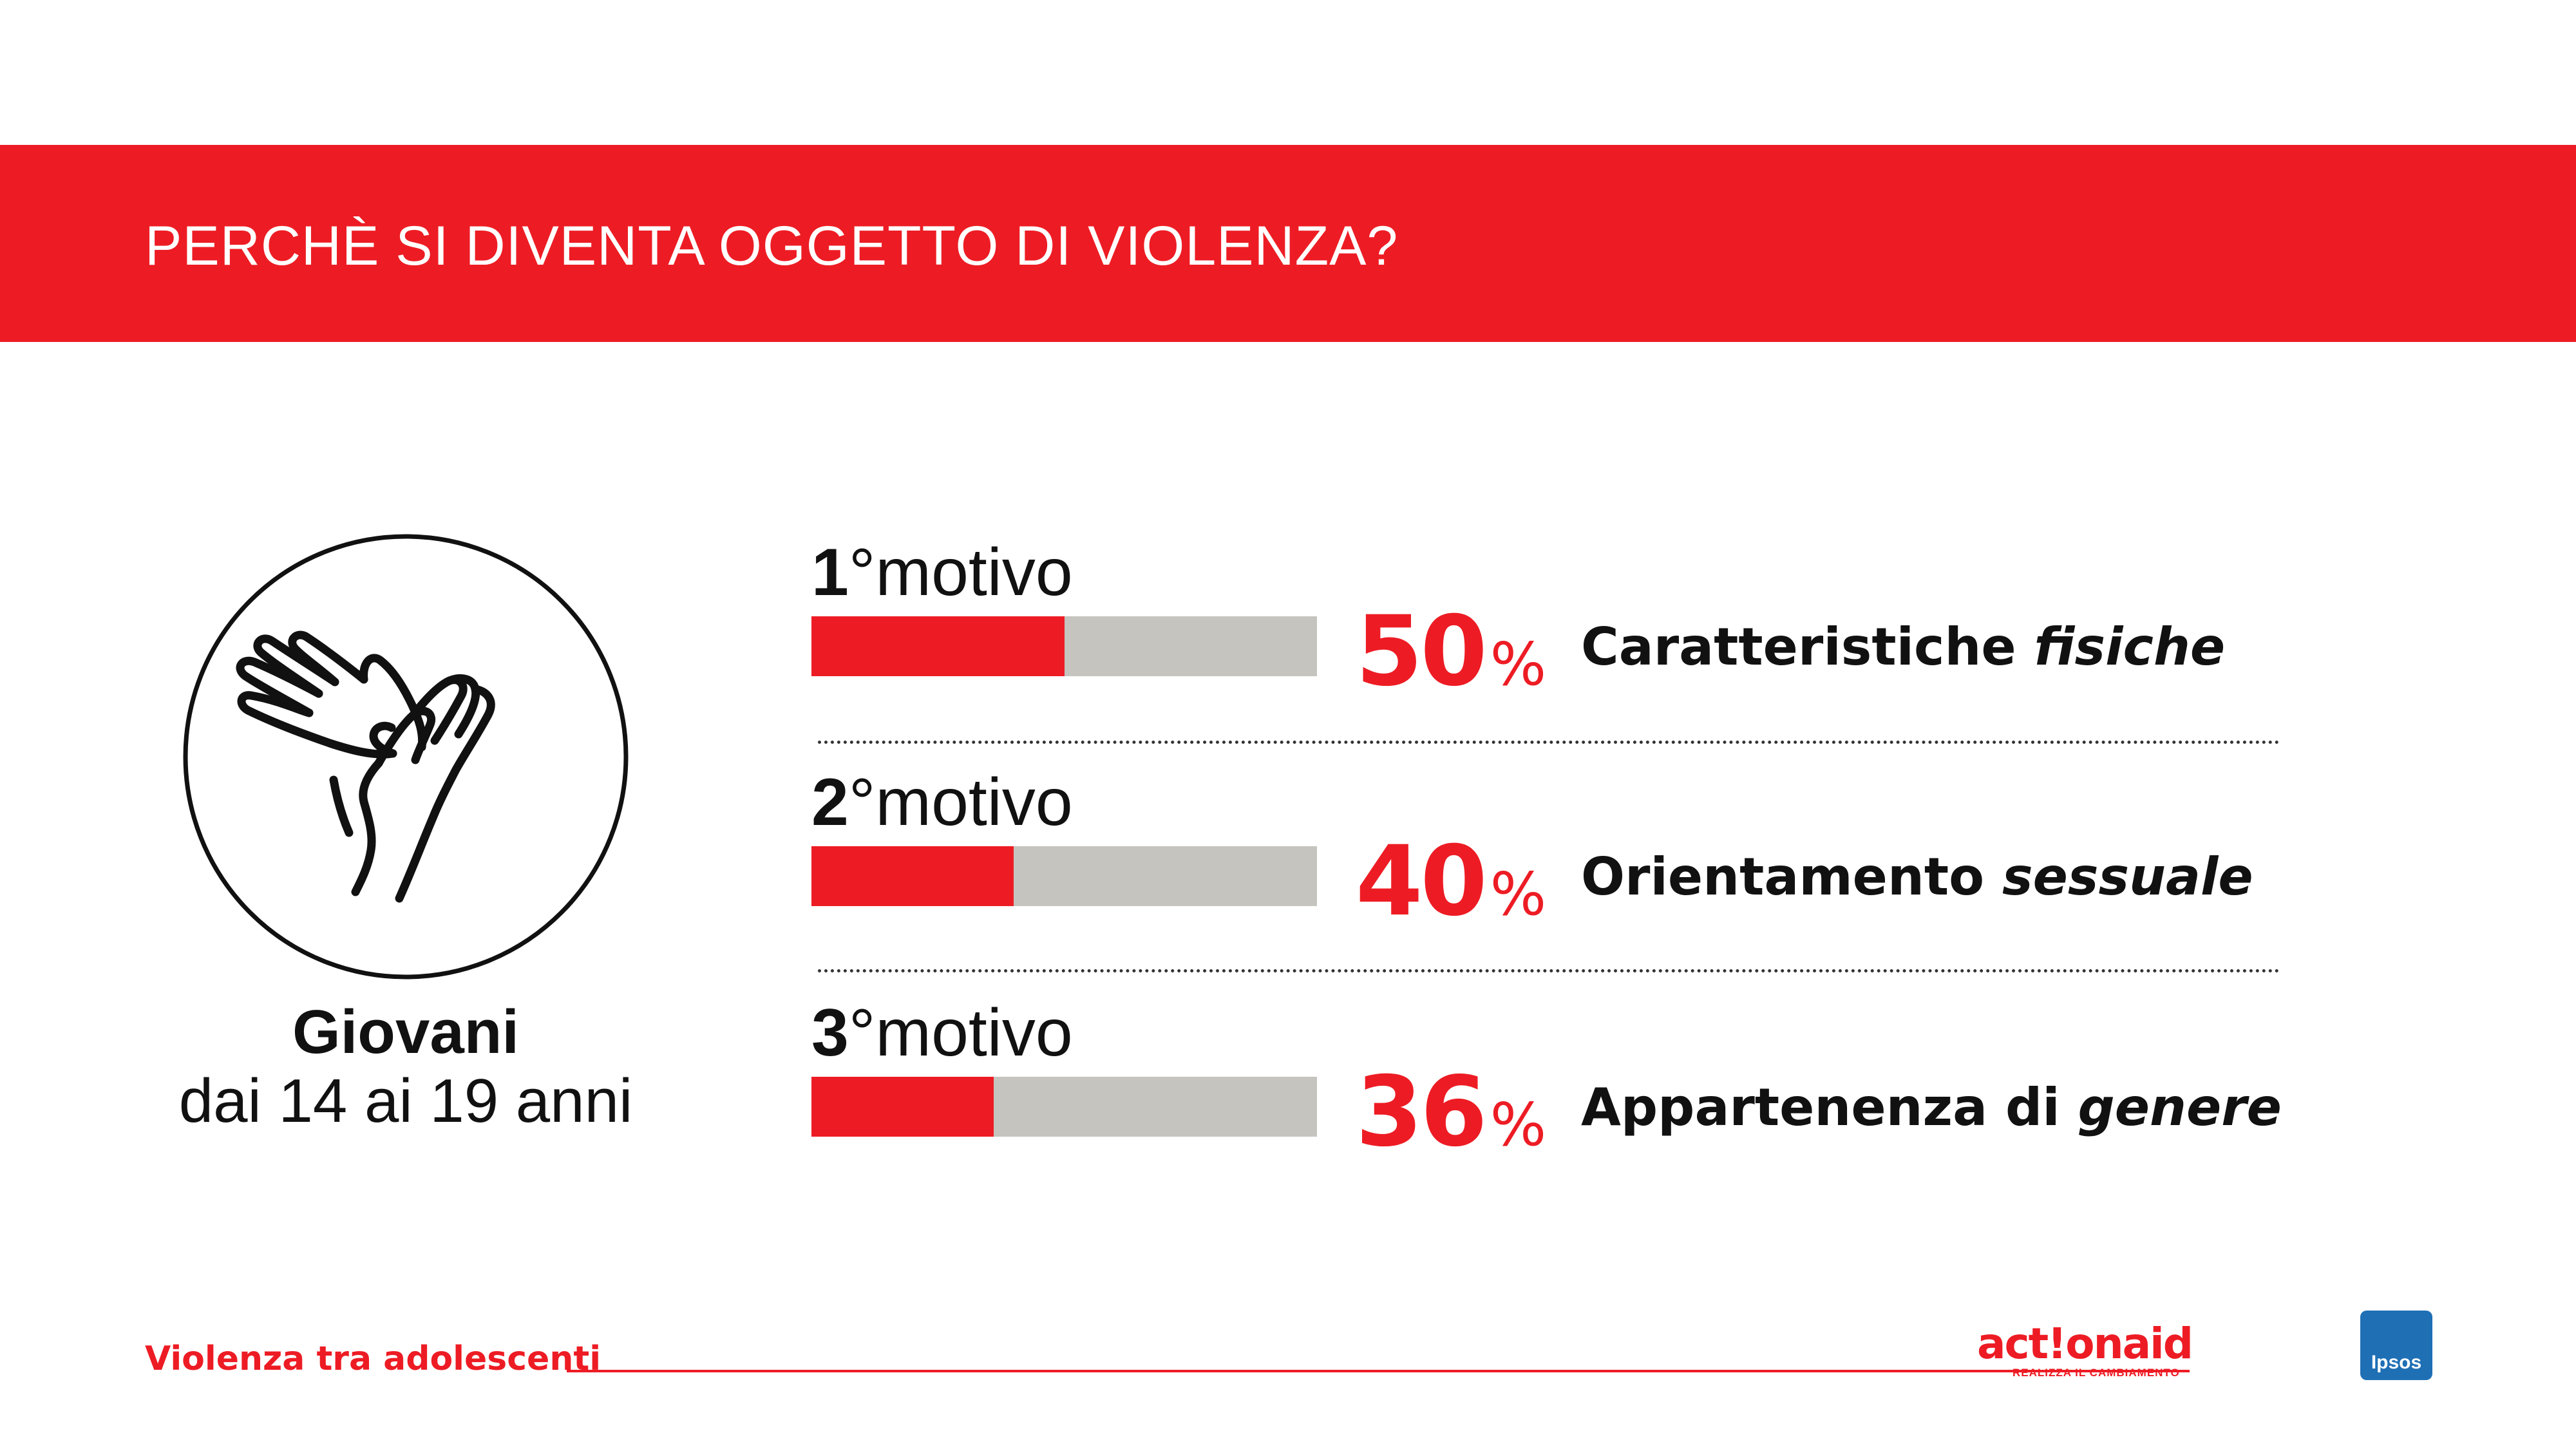 The image size is (2576, 1449). Describe the element at coordinates (2130, 647) in the screenshot. I see `reason-emphasis: fisiche` at that location.